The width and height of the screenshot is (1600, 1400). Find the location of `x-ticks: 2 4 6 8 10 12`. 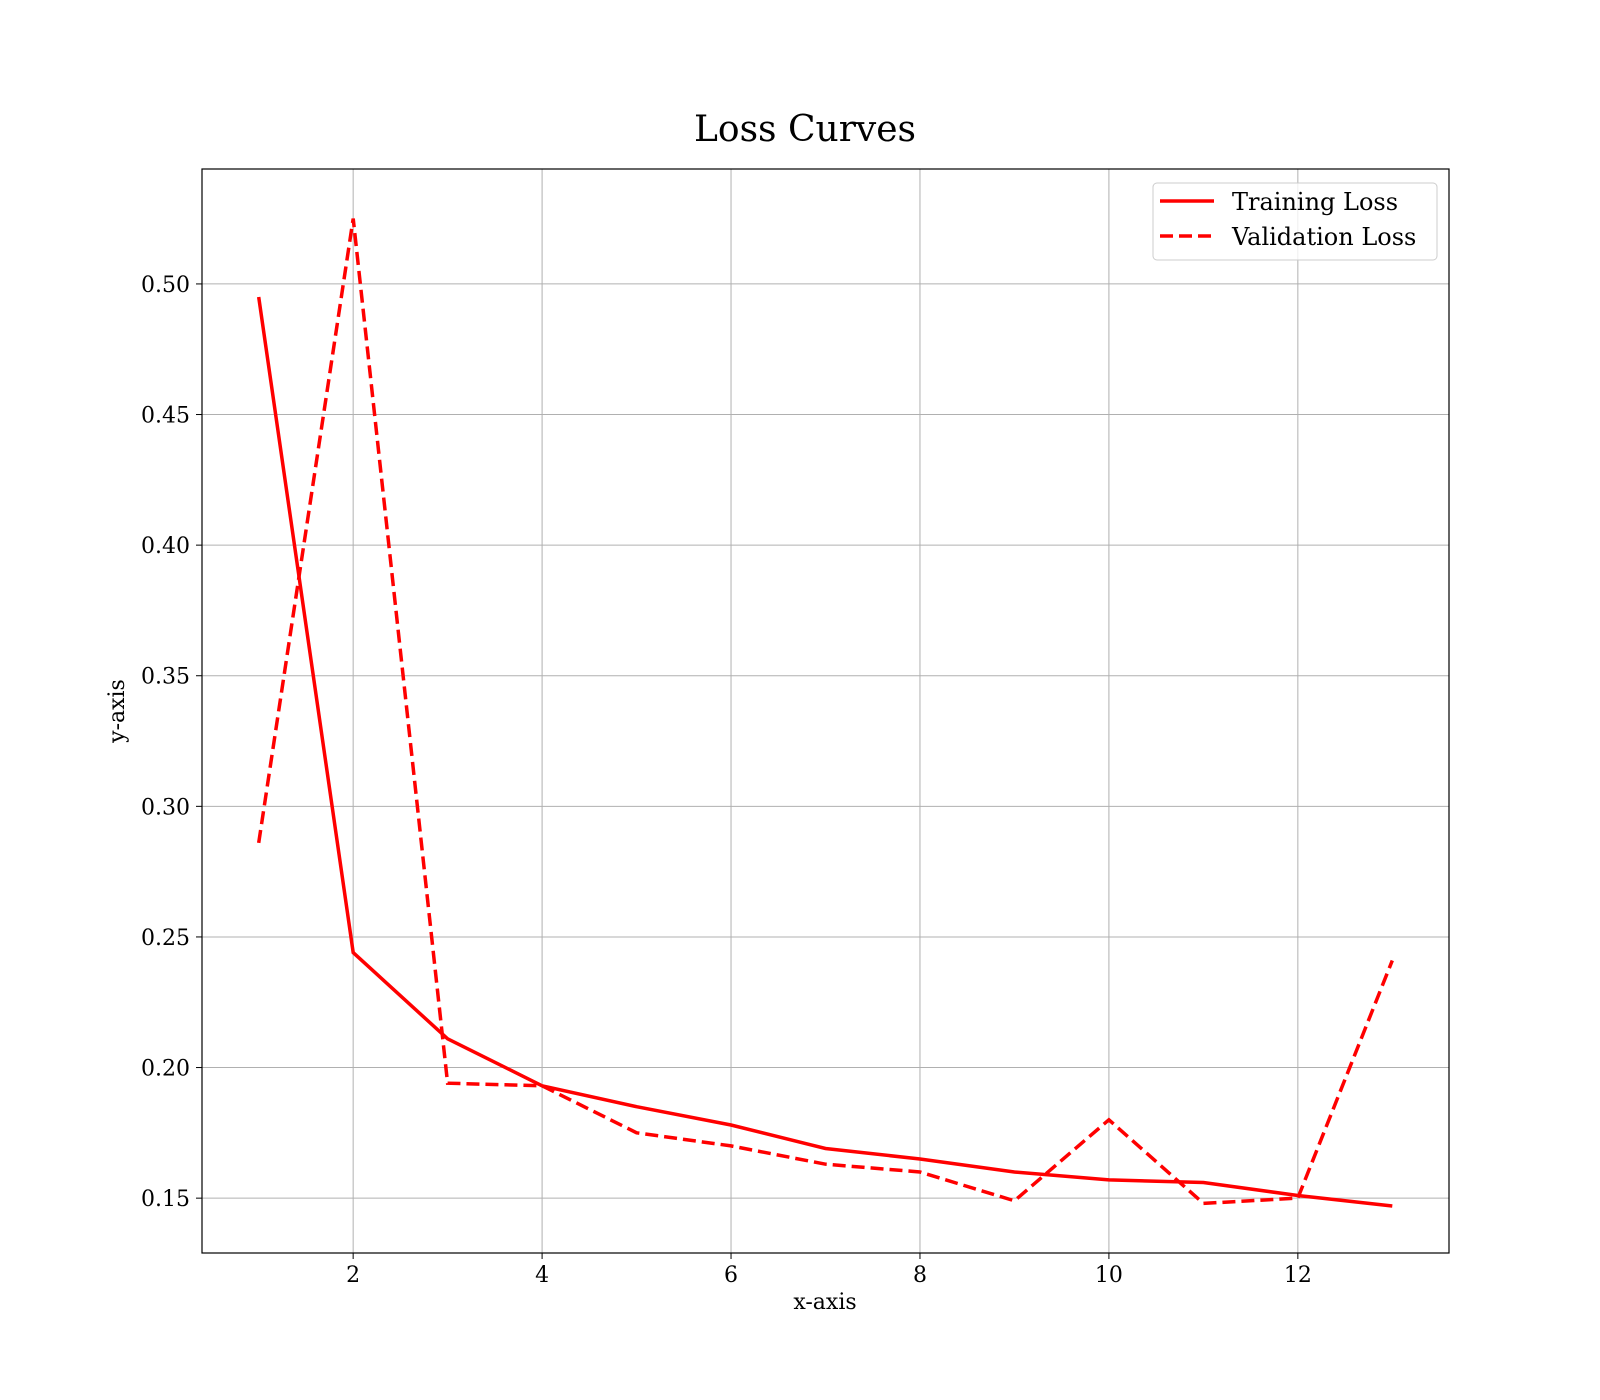

x-ticks: 2 4 6 8 10 12 is located at coordinates (829, 1270).